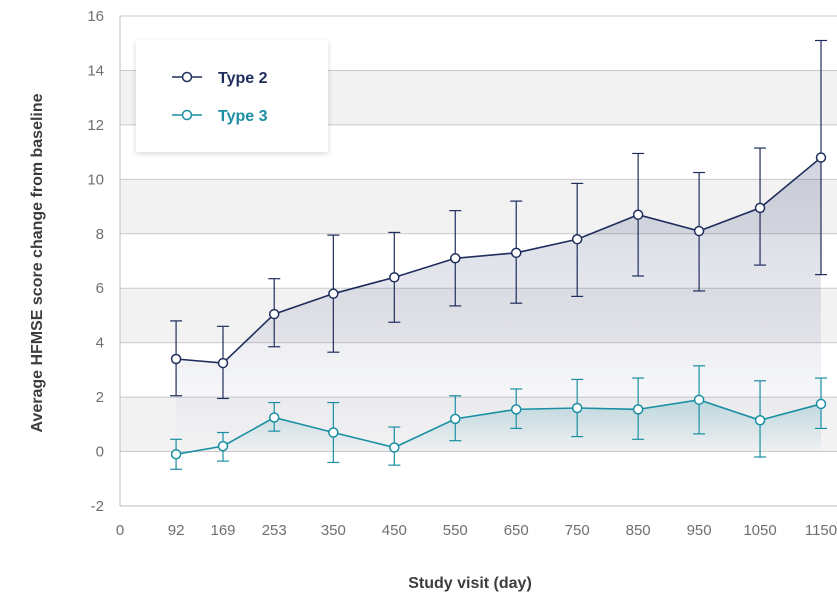 This screenshot has height=595, width=837. I want to click on x-tick-label: 0, so click(120, 530).